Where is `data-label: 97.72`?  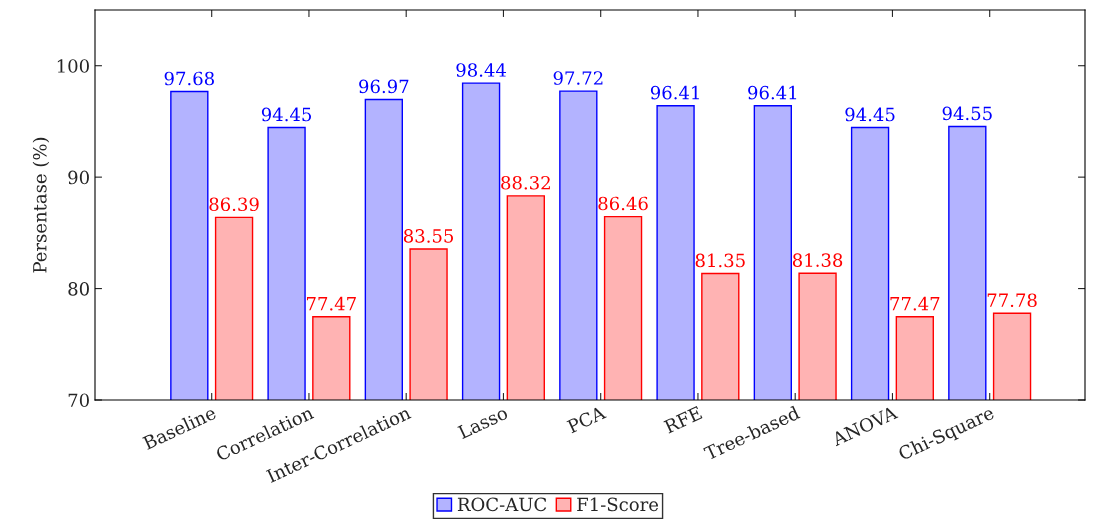
data-label: 97.72 is located at coordinates (578, 78).